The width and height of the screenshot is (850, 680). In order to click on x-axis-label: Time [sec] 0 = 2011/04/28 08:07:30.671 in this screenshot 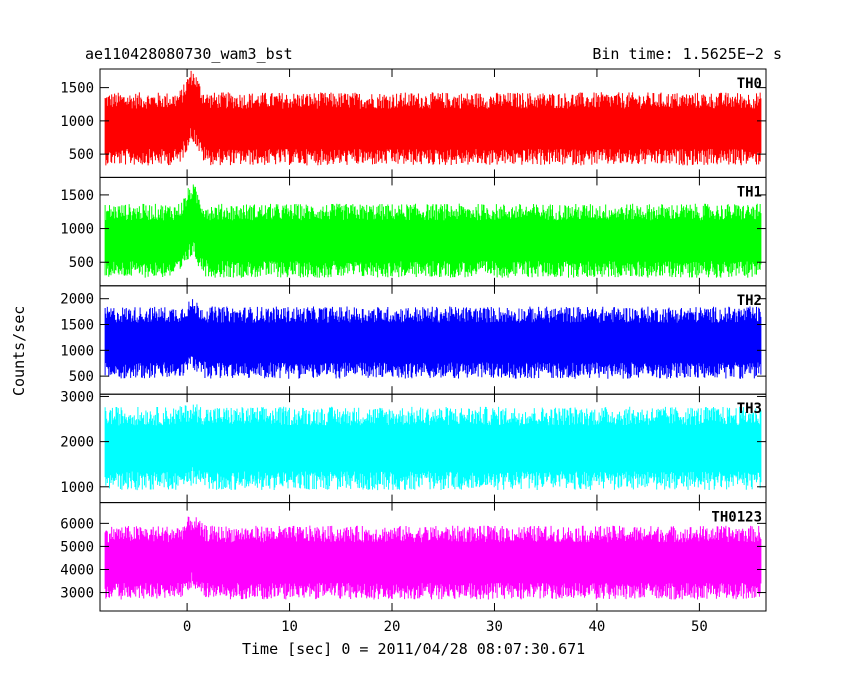, I will do `click(414, 649)`.